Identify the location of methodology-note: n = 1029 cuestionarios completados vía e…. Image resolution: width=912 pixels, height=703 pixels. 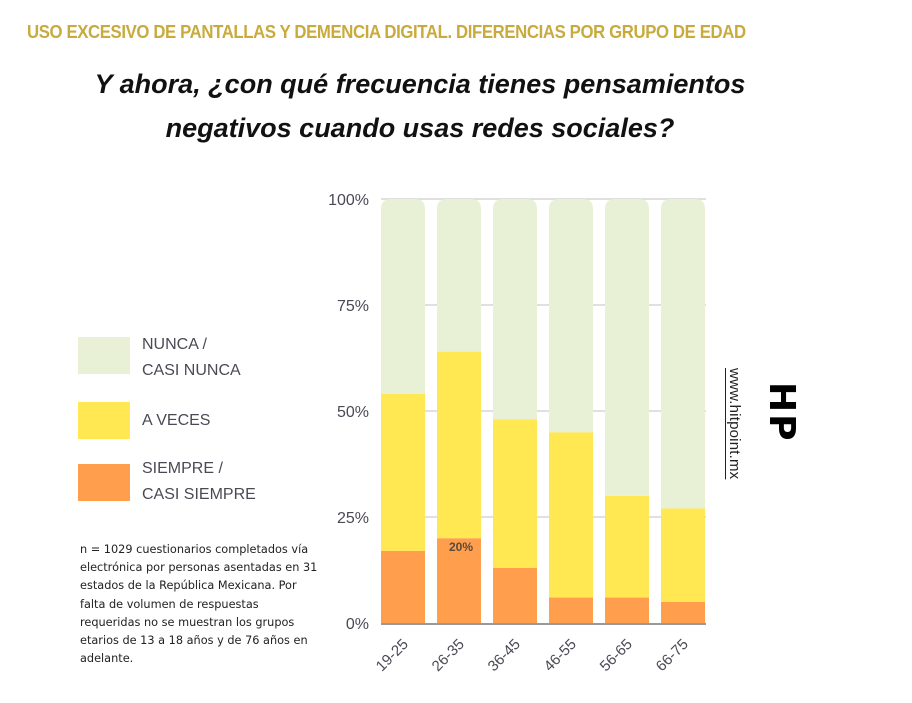
(199, 604).